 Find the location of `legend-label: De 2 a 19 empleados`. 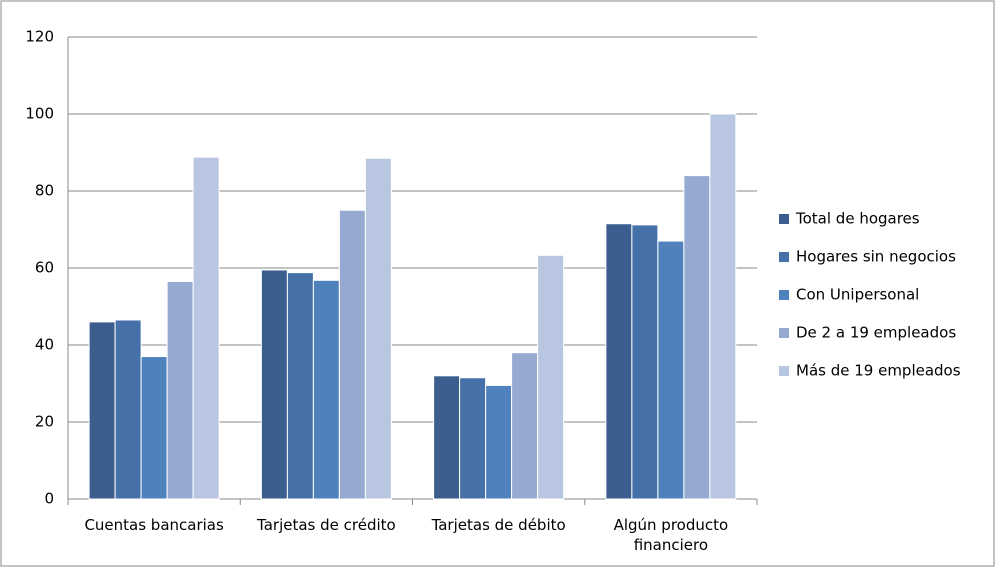

legend-label: De 2 a 19 empleados is located at coordinates (876, 333).